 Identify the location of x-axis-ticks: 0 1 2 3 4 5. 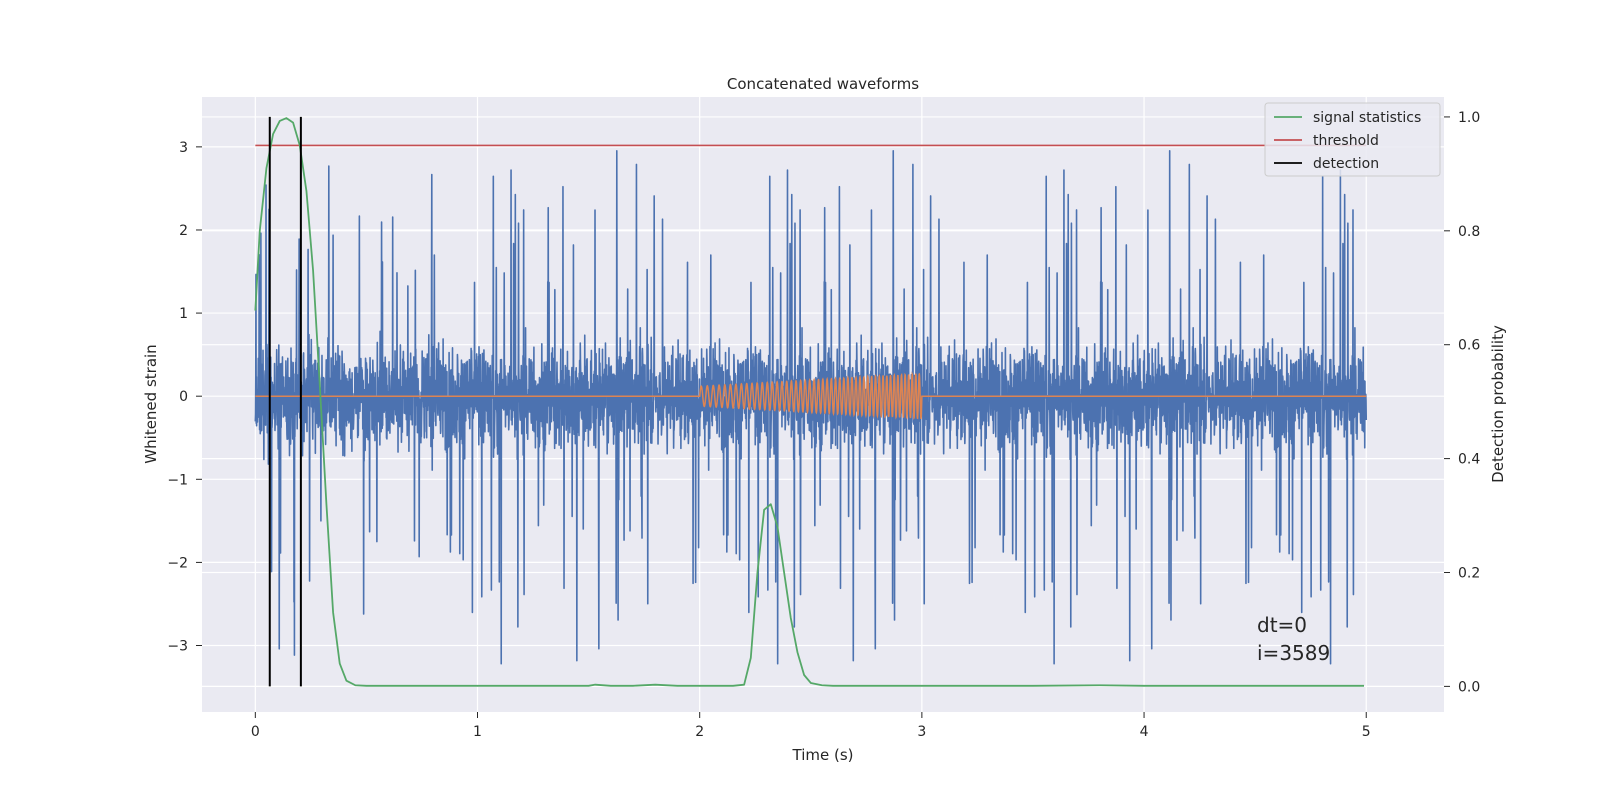
(811, 726).